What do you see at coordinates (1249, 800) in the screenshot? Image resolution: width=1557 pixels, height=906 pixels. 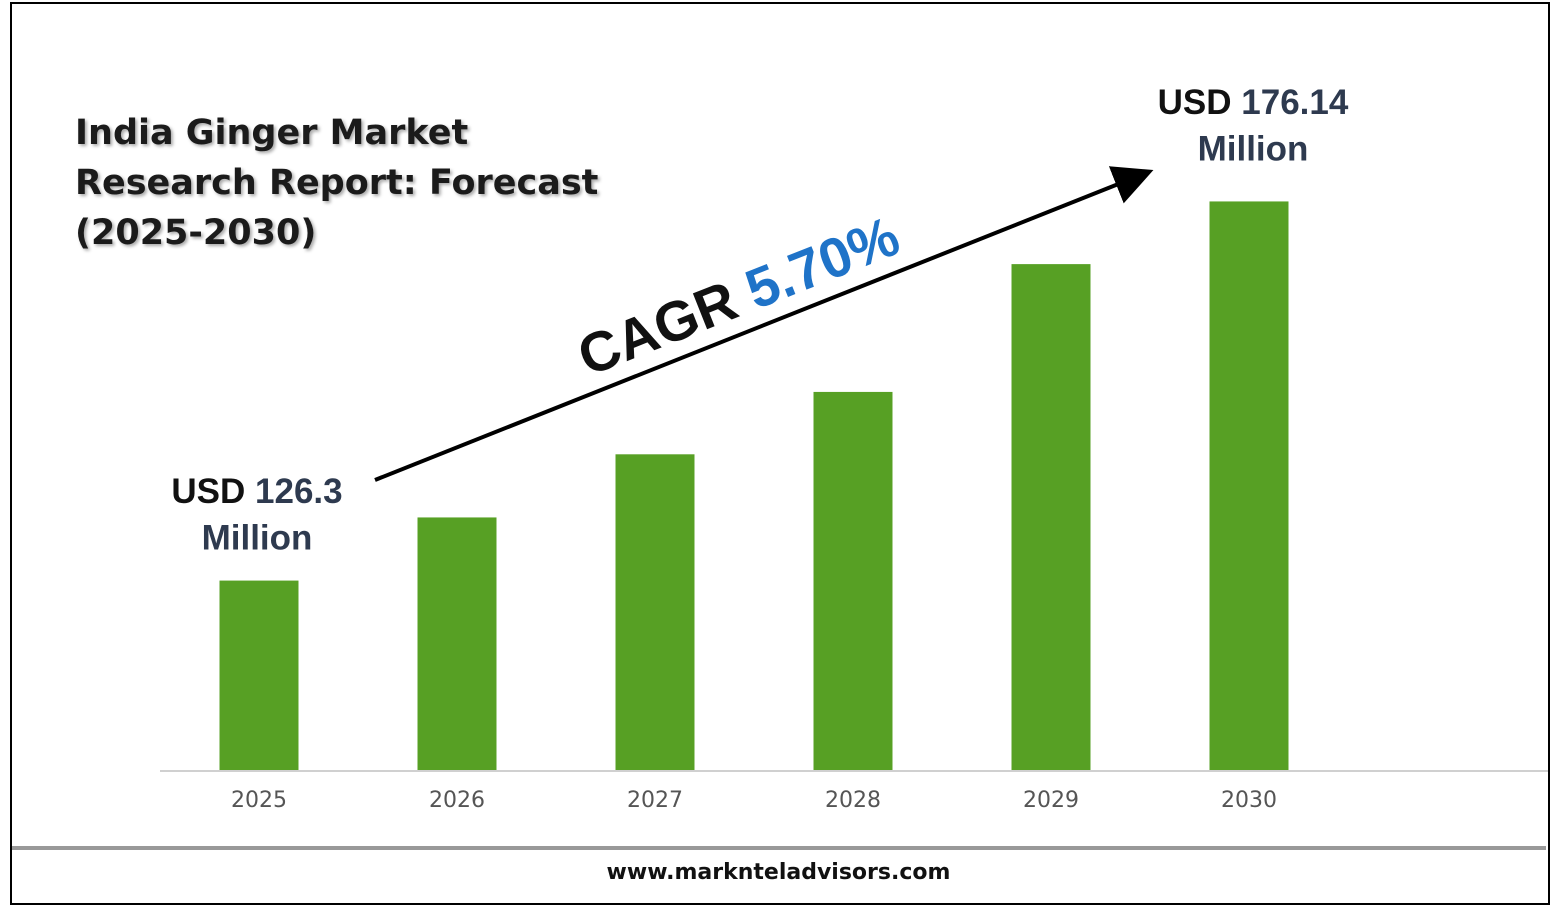 I see `x-tick-label: 2030` at bounding box center [1249, 800].